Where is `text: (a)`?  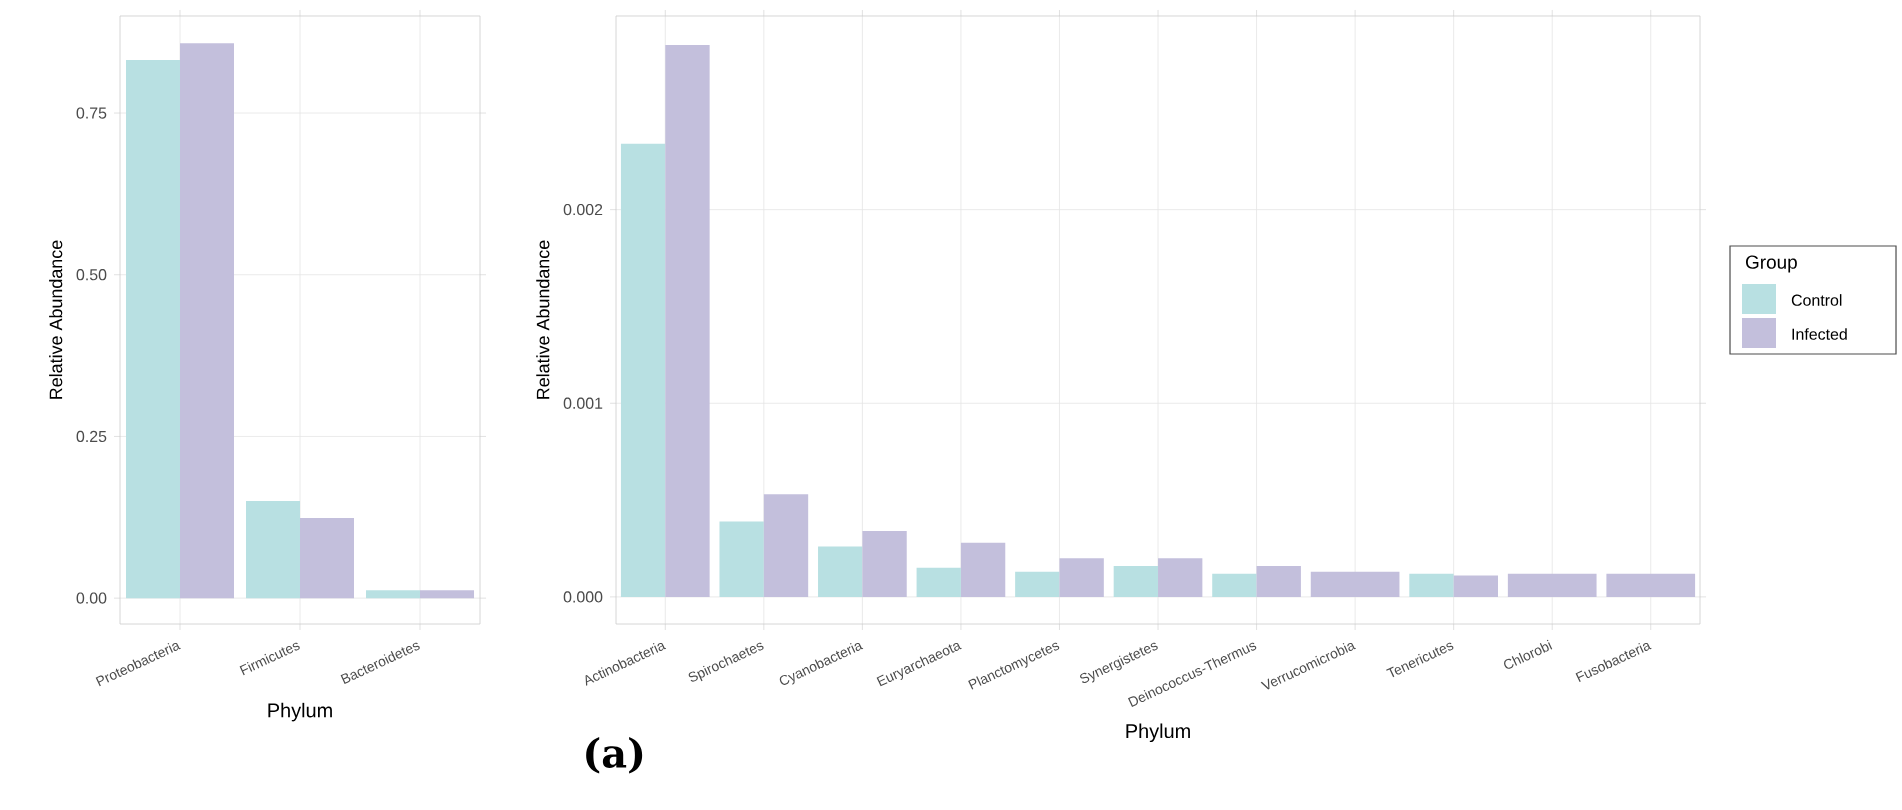 text: (a) is located at coordinates (614, 755).